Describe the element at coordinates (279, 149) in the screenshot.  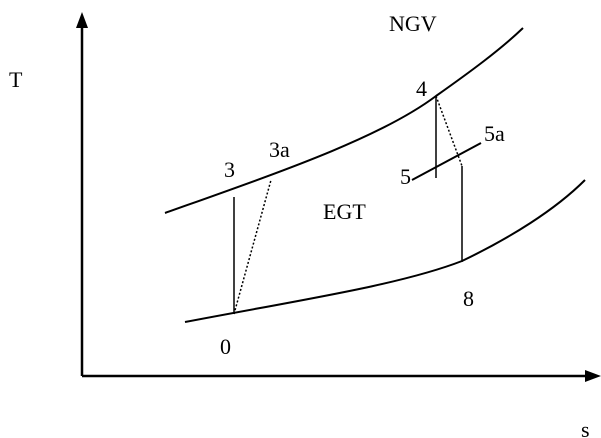
I see `point-label-3a: 3a` at that location.